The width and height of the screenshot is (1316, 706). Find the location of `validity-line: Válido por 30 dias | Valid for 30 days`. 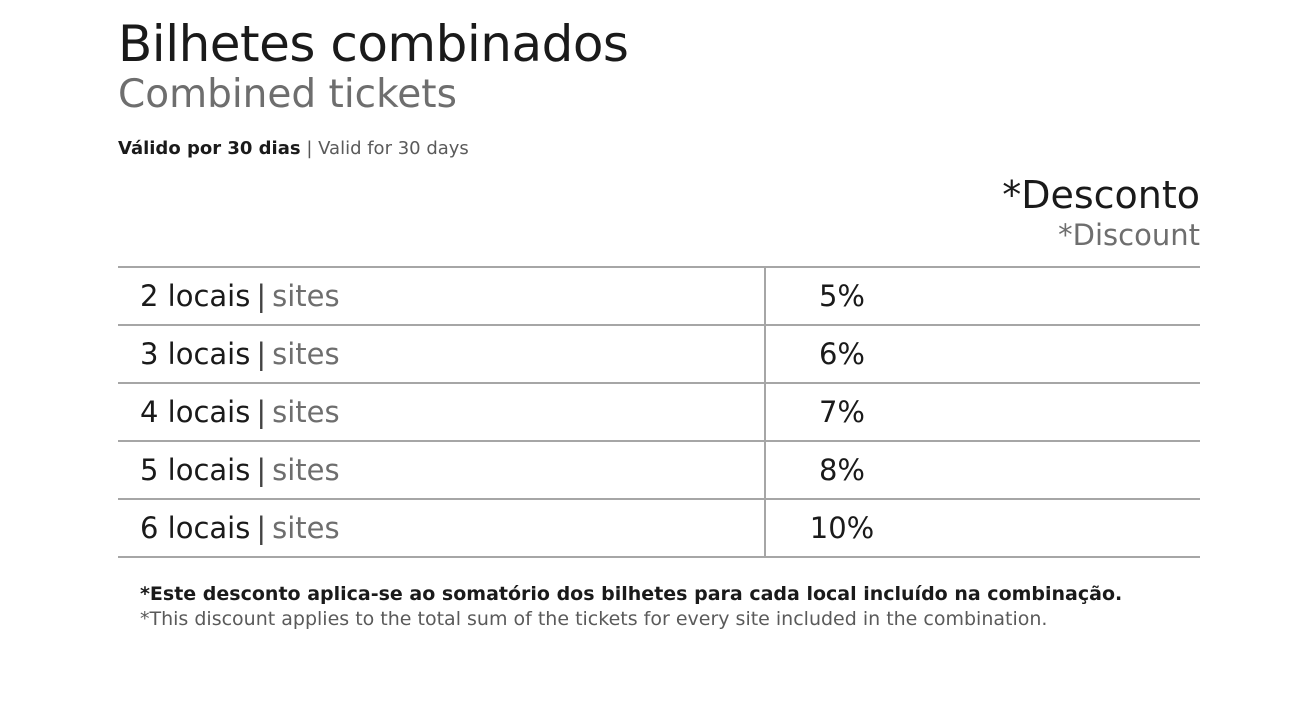

validity-line: Válido por 30 dias | Valid for 30 days is located at coordinates (293, 149).